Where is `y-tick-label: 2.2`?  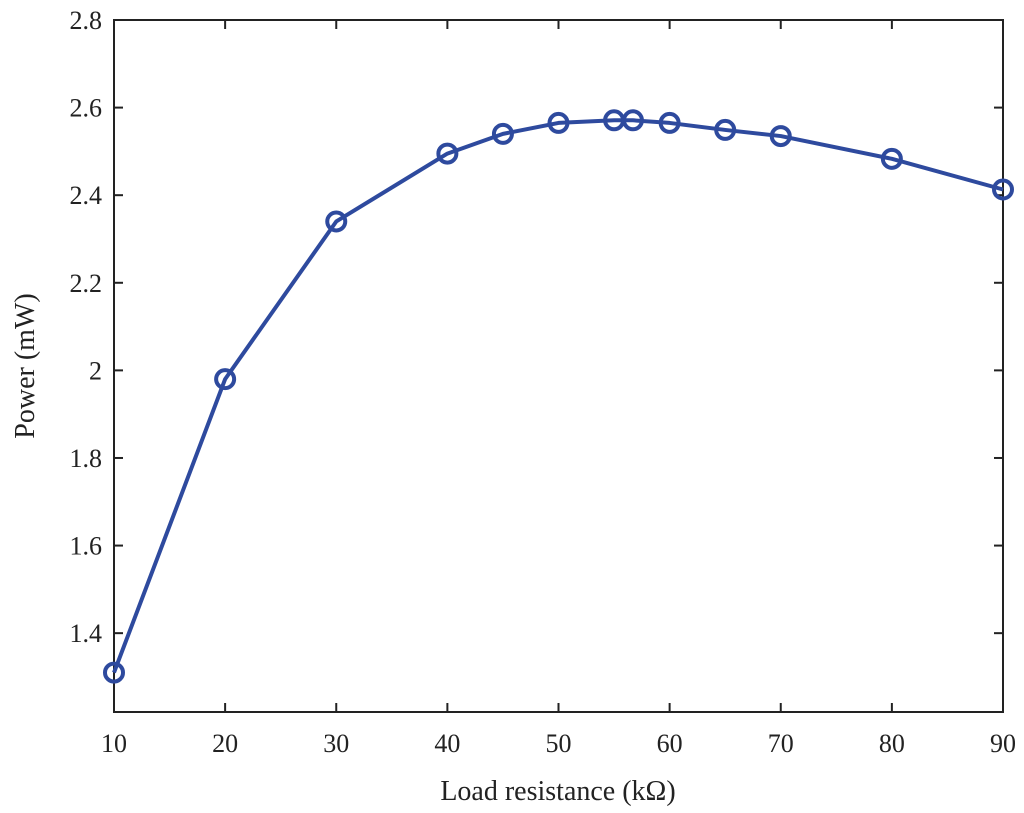
y-tick-label: 2.2 is located at coordinates (86, 283).